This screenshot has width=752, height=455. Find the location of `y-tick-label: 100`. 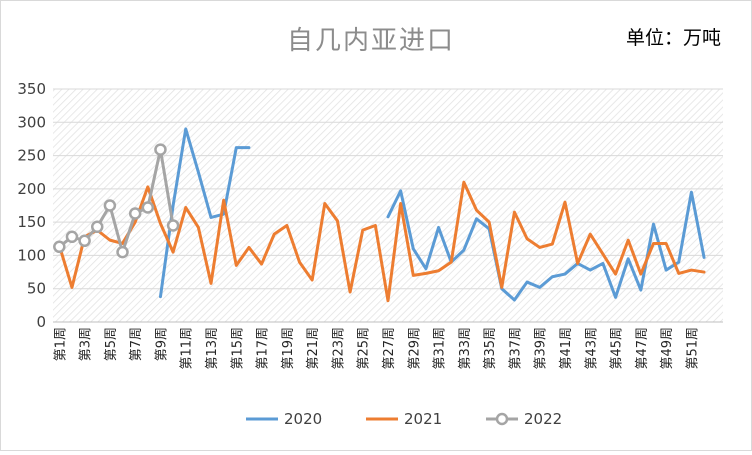

y-tick-label: 100 is located at coordinates (31, 255).